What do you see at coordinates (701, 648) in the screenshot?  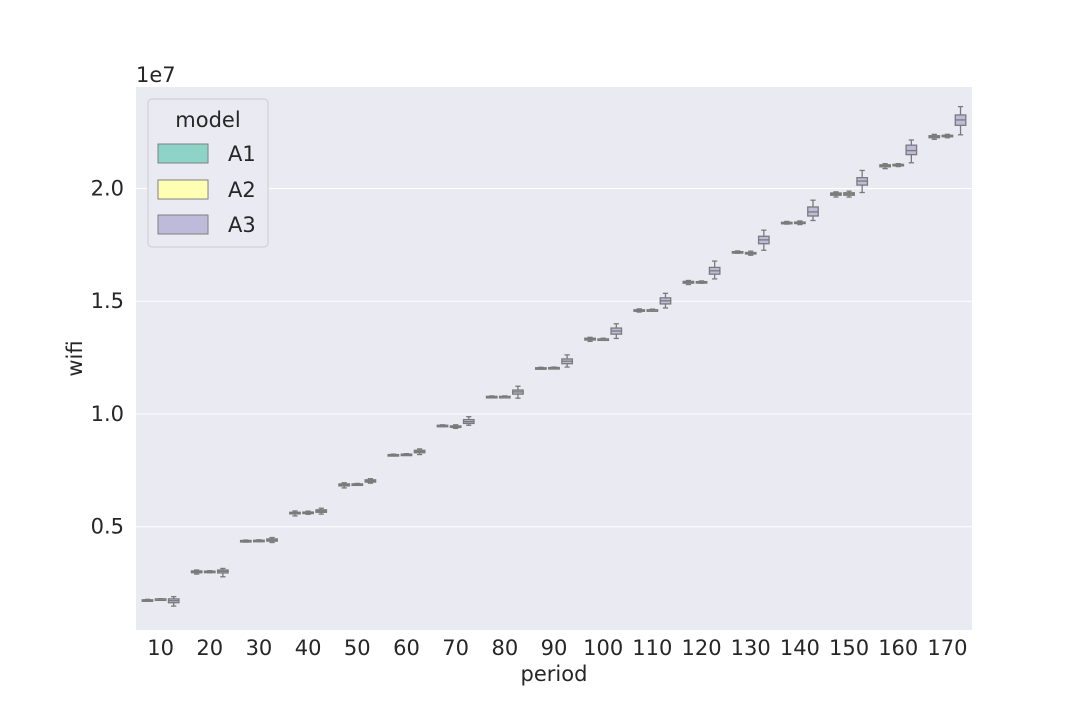 I see `x-tick-label: 120` at bounding box center [701, 648].